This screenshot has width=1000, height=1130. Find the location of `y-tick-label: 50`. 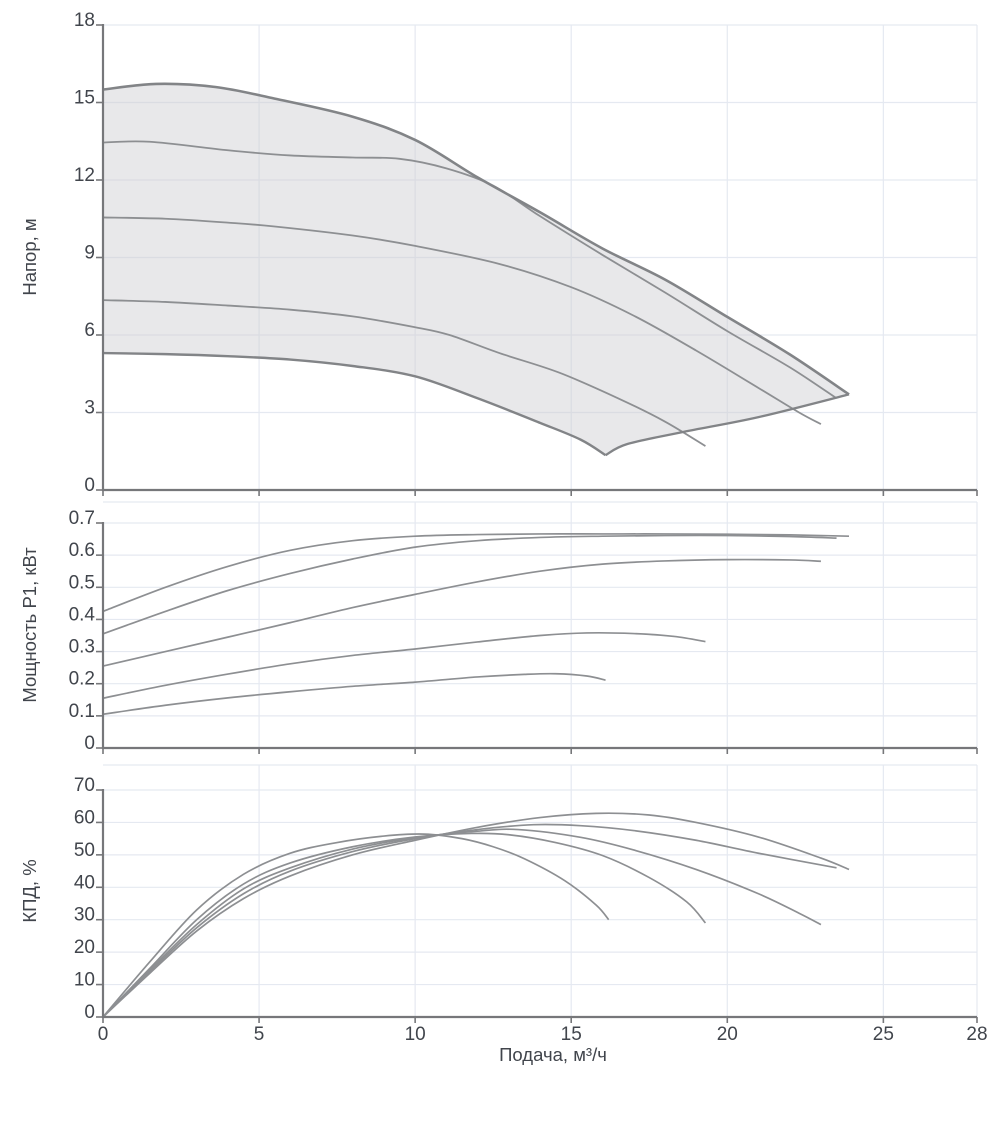

y-tick-label: 50 is located at coordinates (84, 850).